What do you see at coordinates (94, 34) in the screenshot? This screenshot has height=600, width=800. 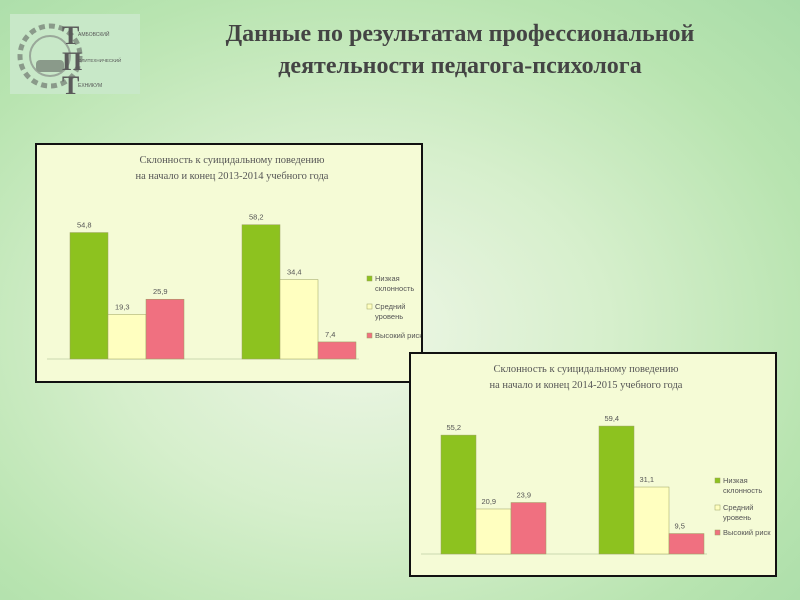 I see `logo-line1: АМБОВСКИЙ` at bounding box center [94, 34].